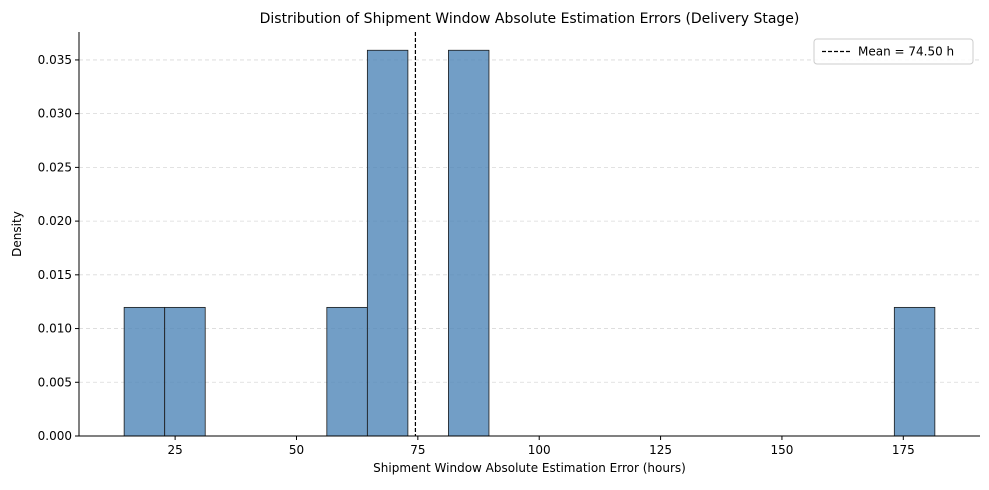 This screenshot has height=490, width=989. Describe the element at coordinates (17, 234) in the screenshot. I see `y-axis-label: Density` at that location.